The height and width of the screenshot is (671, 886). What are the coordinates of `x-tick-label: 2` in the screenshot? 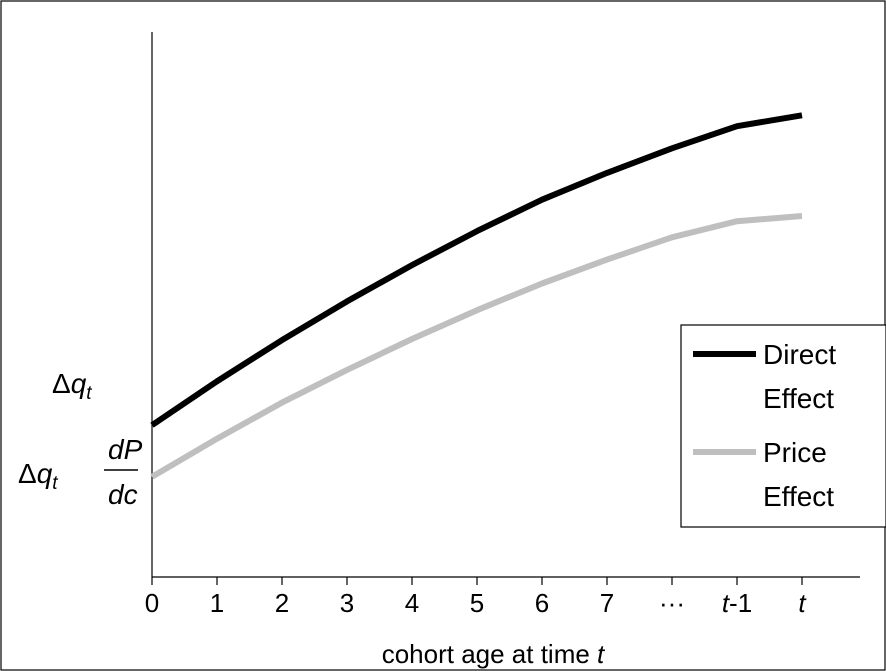 It's located at (282, 603).